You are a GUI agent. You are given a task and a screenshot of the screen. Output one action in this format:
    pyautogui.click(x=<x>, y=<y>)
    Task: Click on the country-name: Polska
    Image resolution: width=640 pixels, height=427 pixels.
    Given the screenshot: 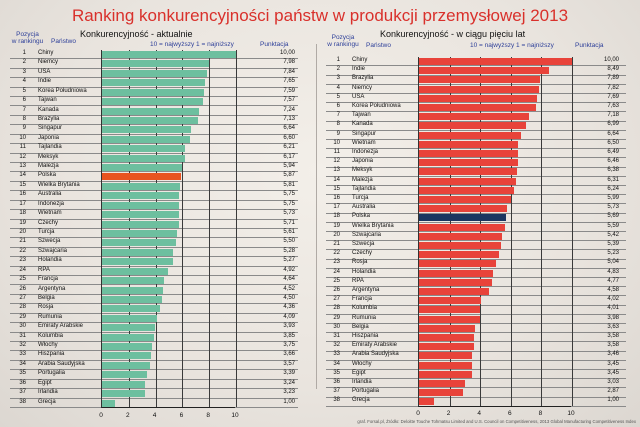 What is the action you would take?
    pyautogui.click(x=47, y=175)
    